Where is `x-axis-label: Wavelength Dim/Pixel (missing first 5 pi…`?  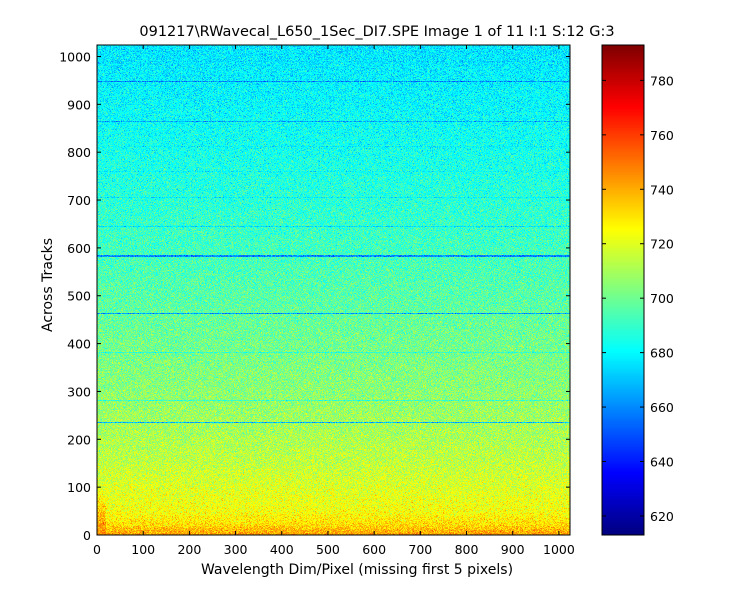
x-axis-label: Wavelength Dim/Pixel (missing first 5 pi… is located at coordinates (357, 570).